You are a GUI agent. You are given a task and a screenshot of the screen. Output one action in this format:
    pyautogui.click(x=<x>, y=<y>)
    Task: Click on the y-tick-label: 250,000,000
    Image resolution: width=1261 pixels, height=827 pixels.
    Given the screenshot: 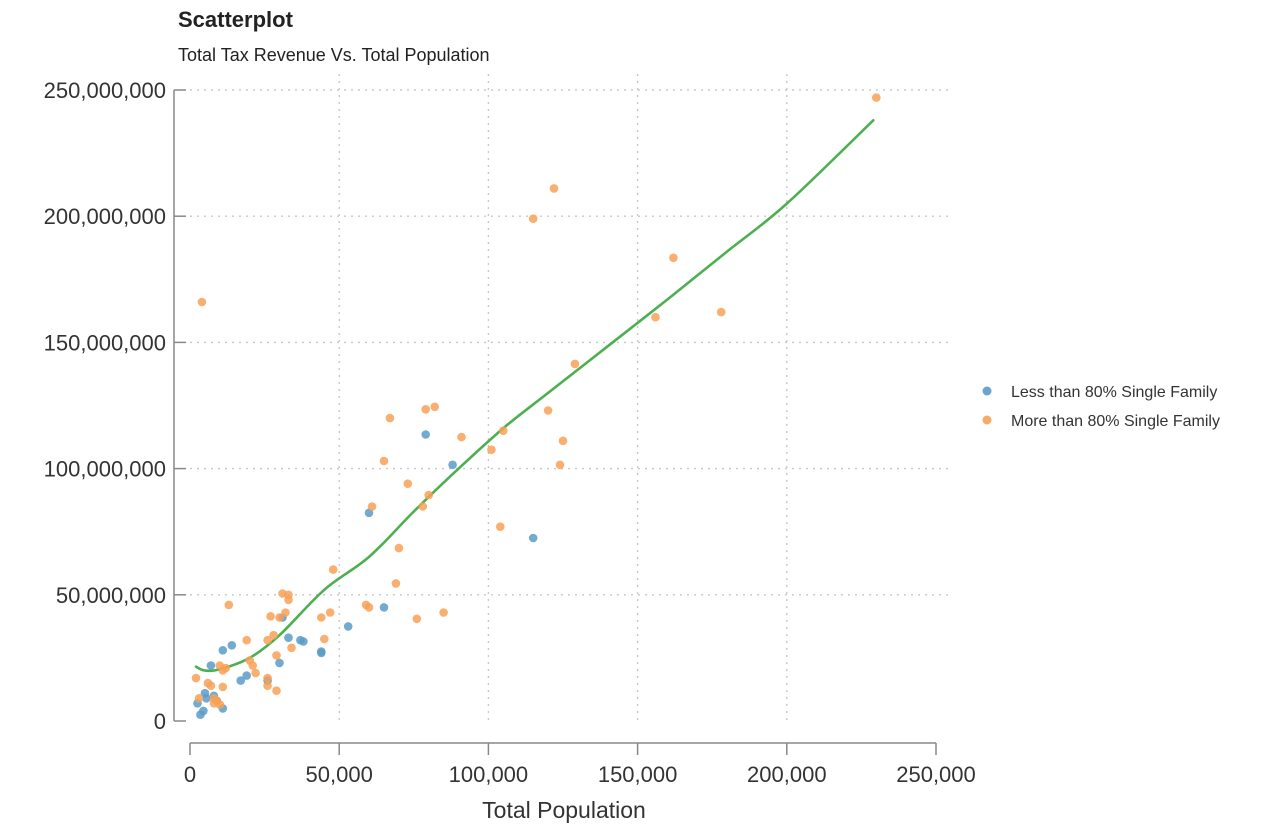 What is the action you would take?
    pyautogui.click(x=105, y=90)
    